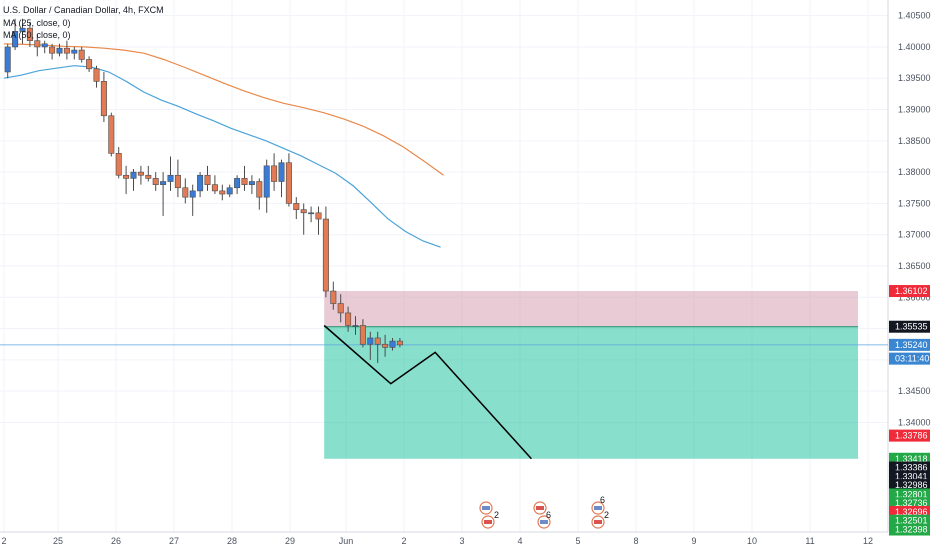 Image resolution: width=932 pixels, height=550 pixels. I want to click on price-tick-label: 1.39000, so click(914, 110).